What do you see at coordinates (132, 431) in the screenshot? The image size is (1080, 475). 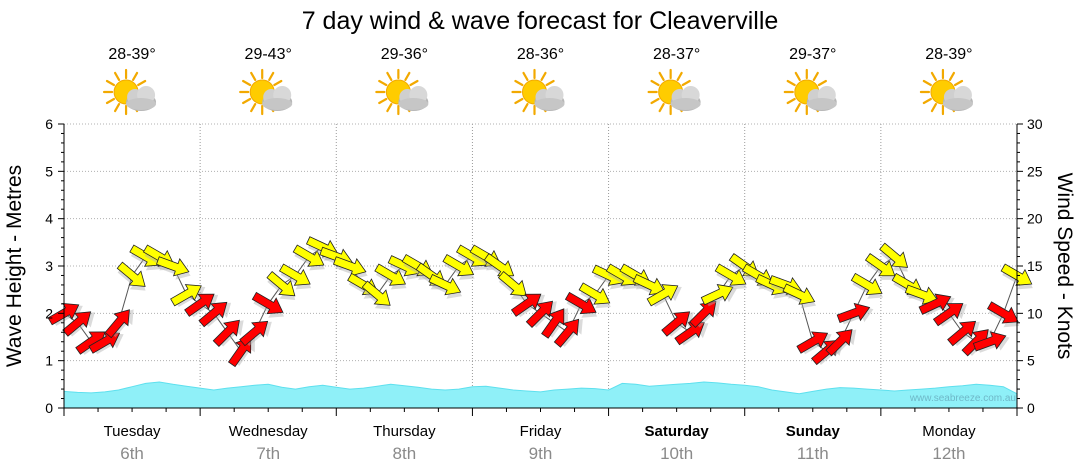 I see `day-name-label: Tuesday` at bounding box center [132, 431].